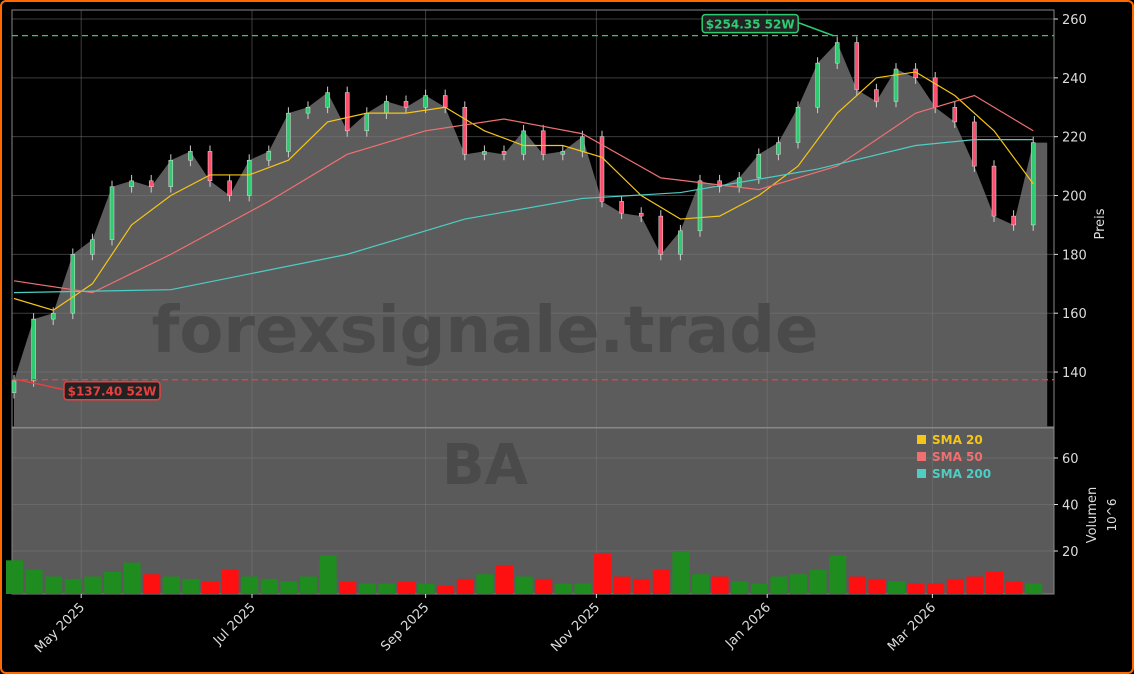 This screenshot has height=674, width=1134. What do you see at coordinates (60, 628) in the screenshot?
I see `x-tick-label: May 2025` at bounding box center [60, 628].